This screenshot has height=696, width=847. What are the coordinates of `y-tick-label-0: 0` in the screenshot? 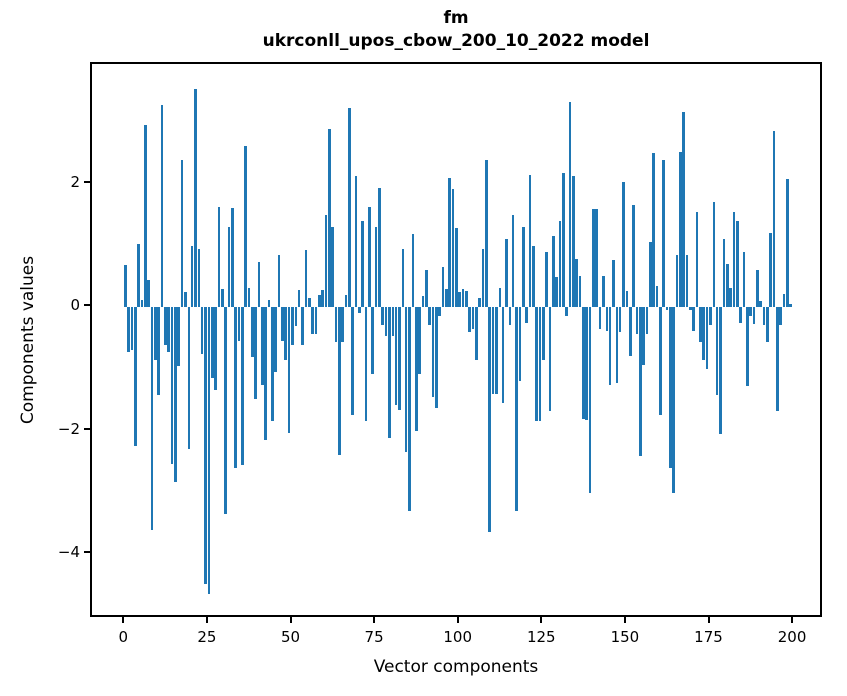 It's located at (75, 305).